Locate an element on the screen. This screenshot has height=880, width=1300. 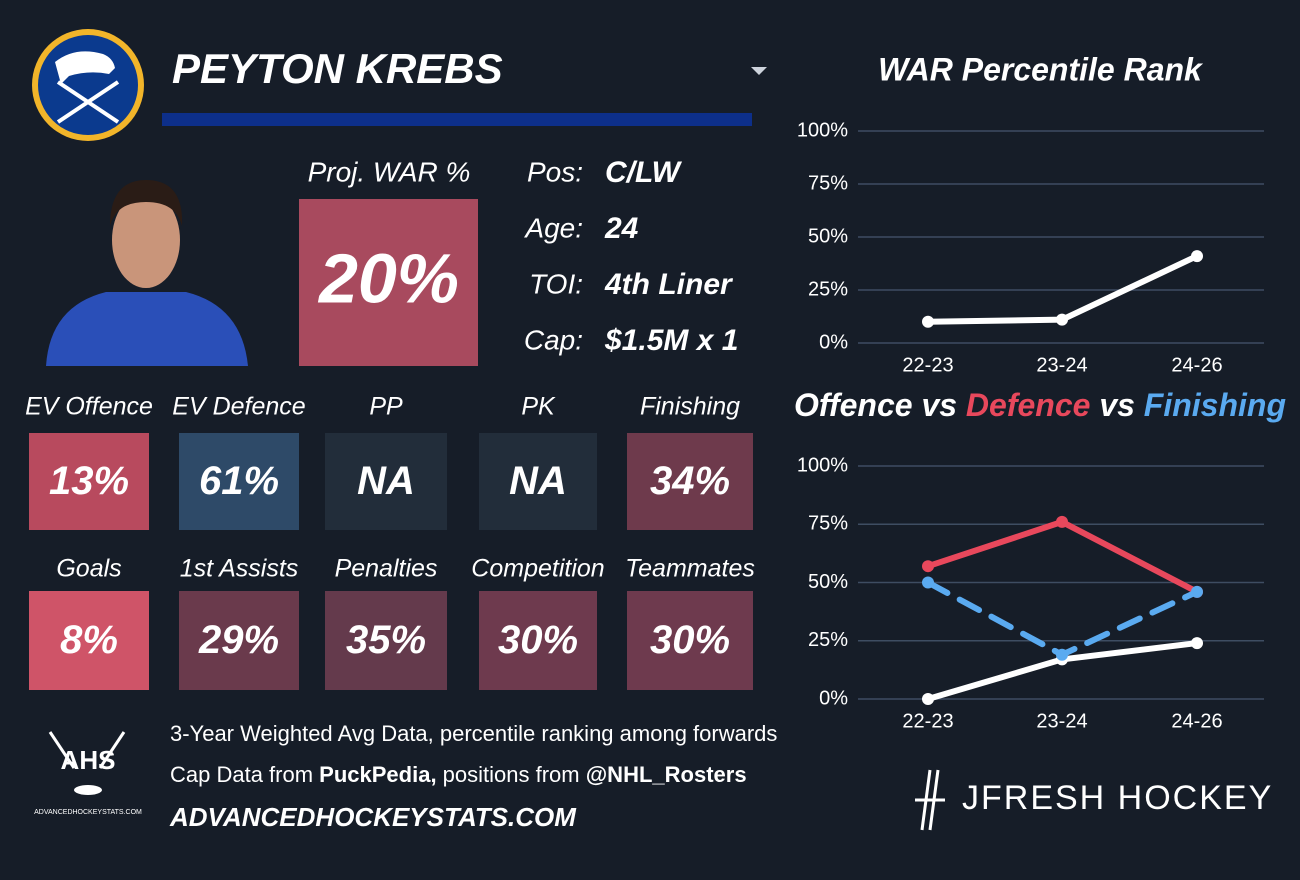
stat-value: 34% is located at coordinates (690, 481).